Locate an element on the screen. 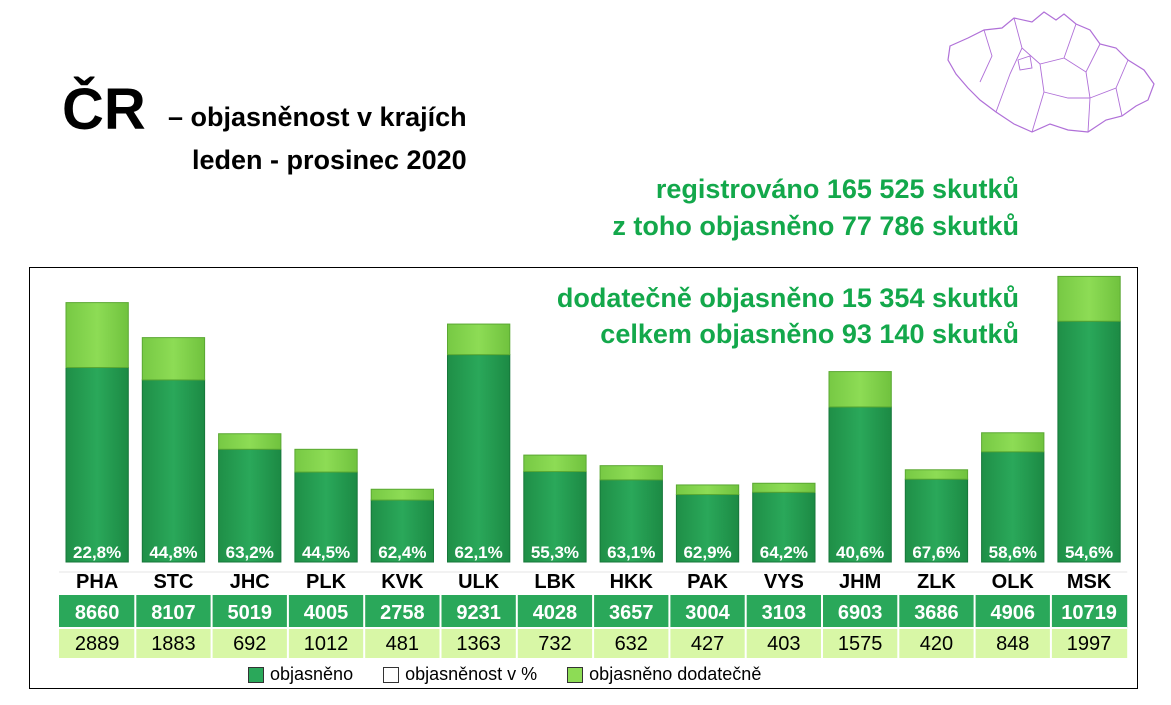 Image resolution: width=1171 pixels, height=705 pixels. percent-label-ulk: 62,1% is located at coordinates (479, 552).